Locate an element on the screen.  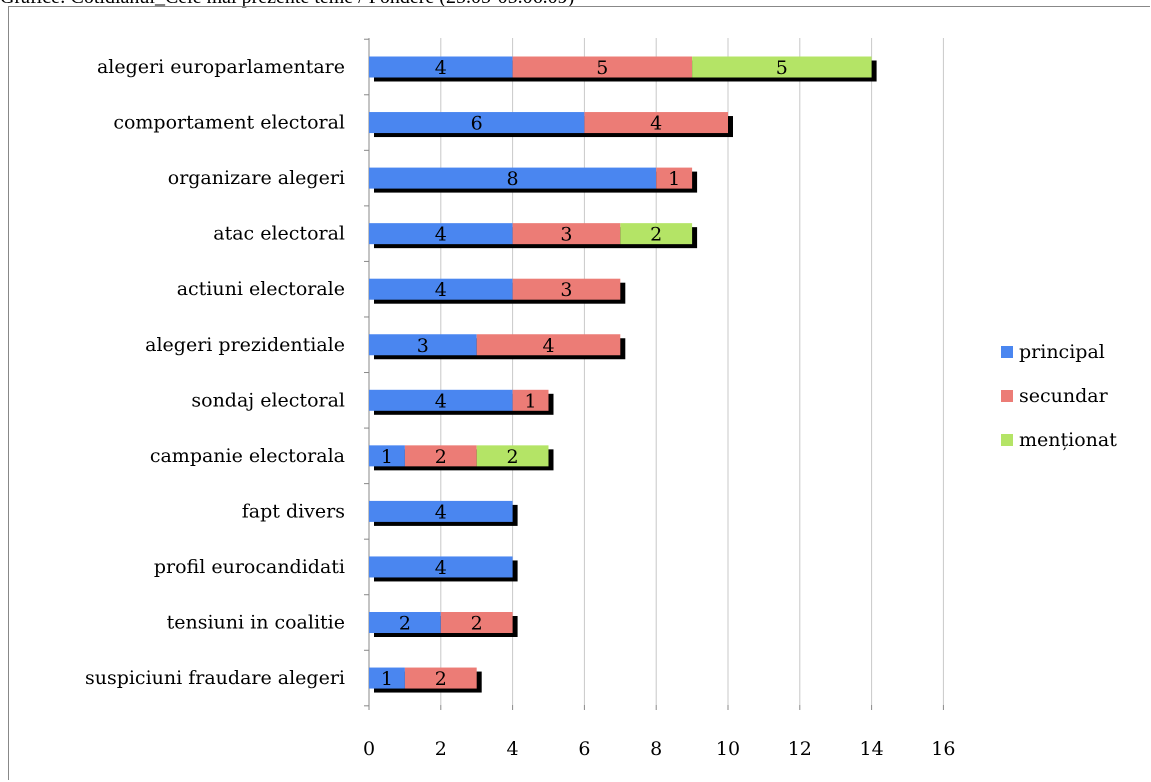
category-label: alegeri europarlamentare is located at coordinates (221, 67).